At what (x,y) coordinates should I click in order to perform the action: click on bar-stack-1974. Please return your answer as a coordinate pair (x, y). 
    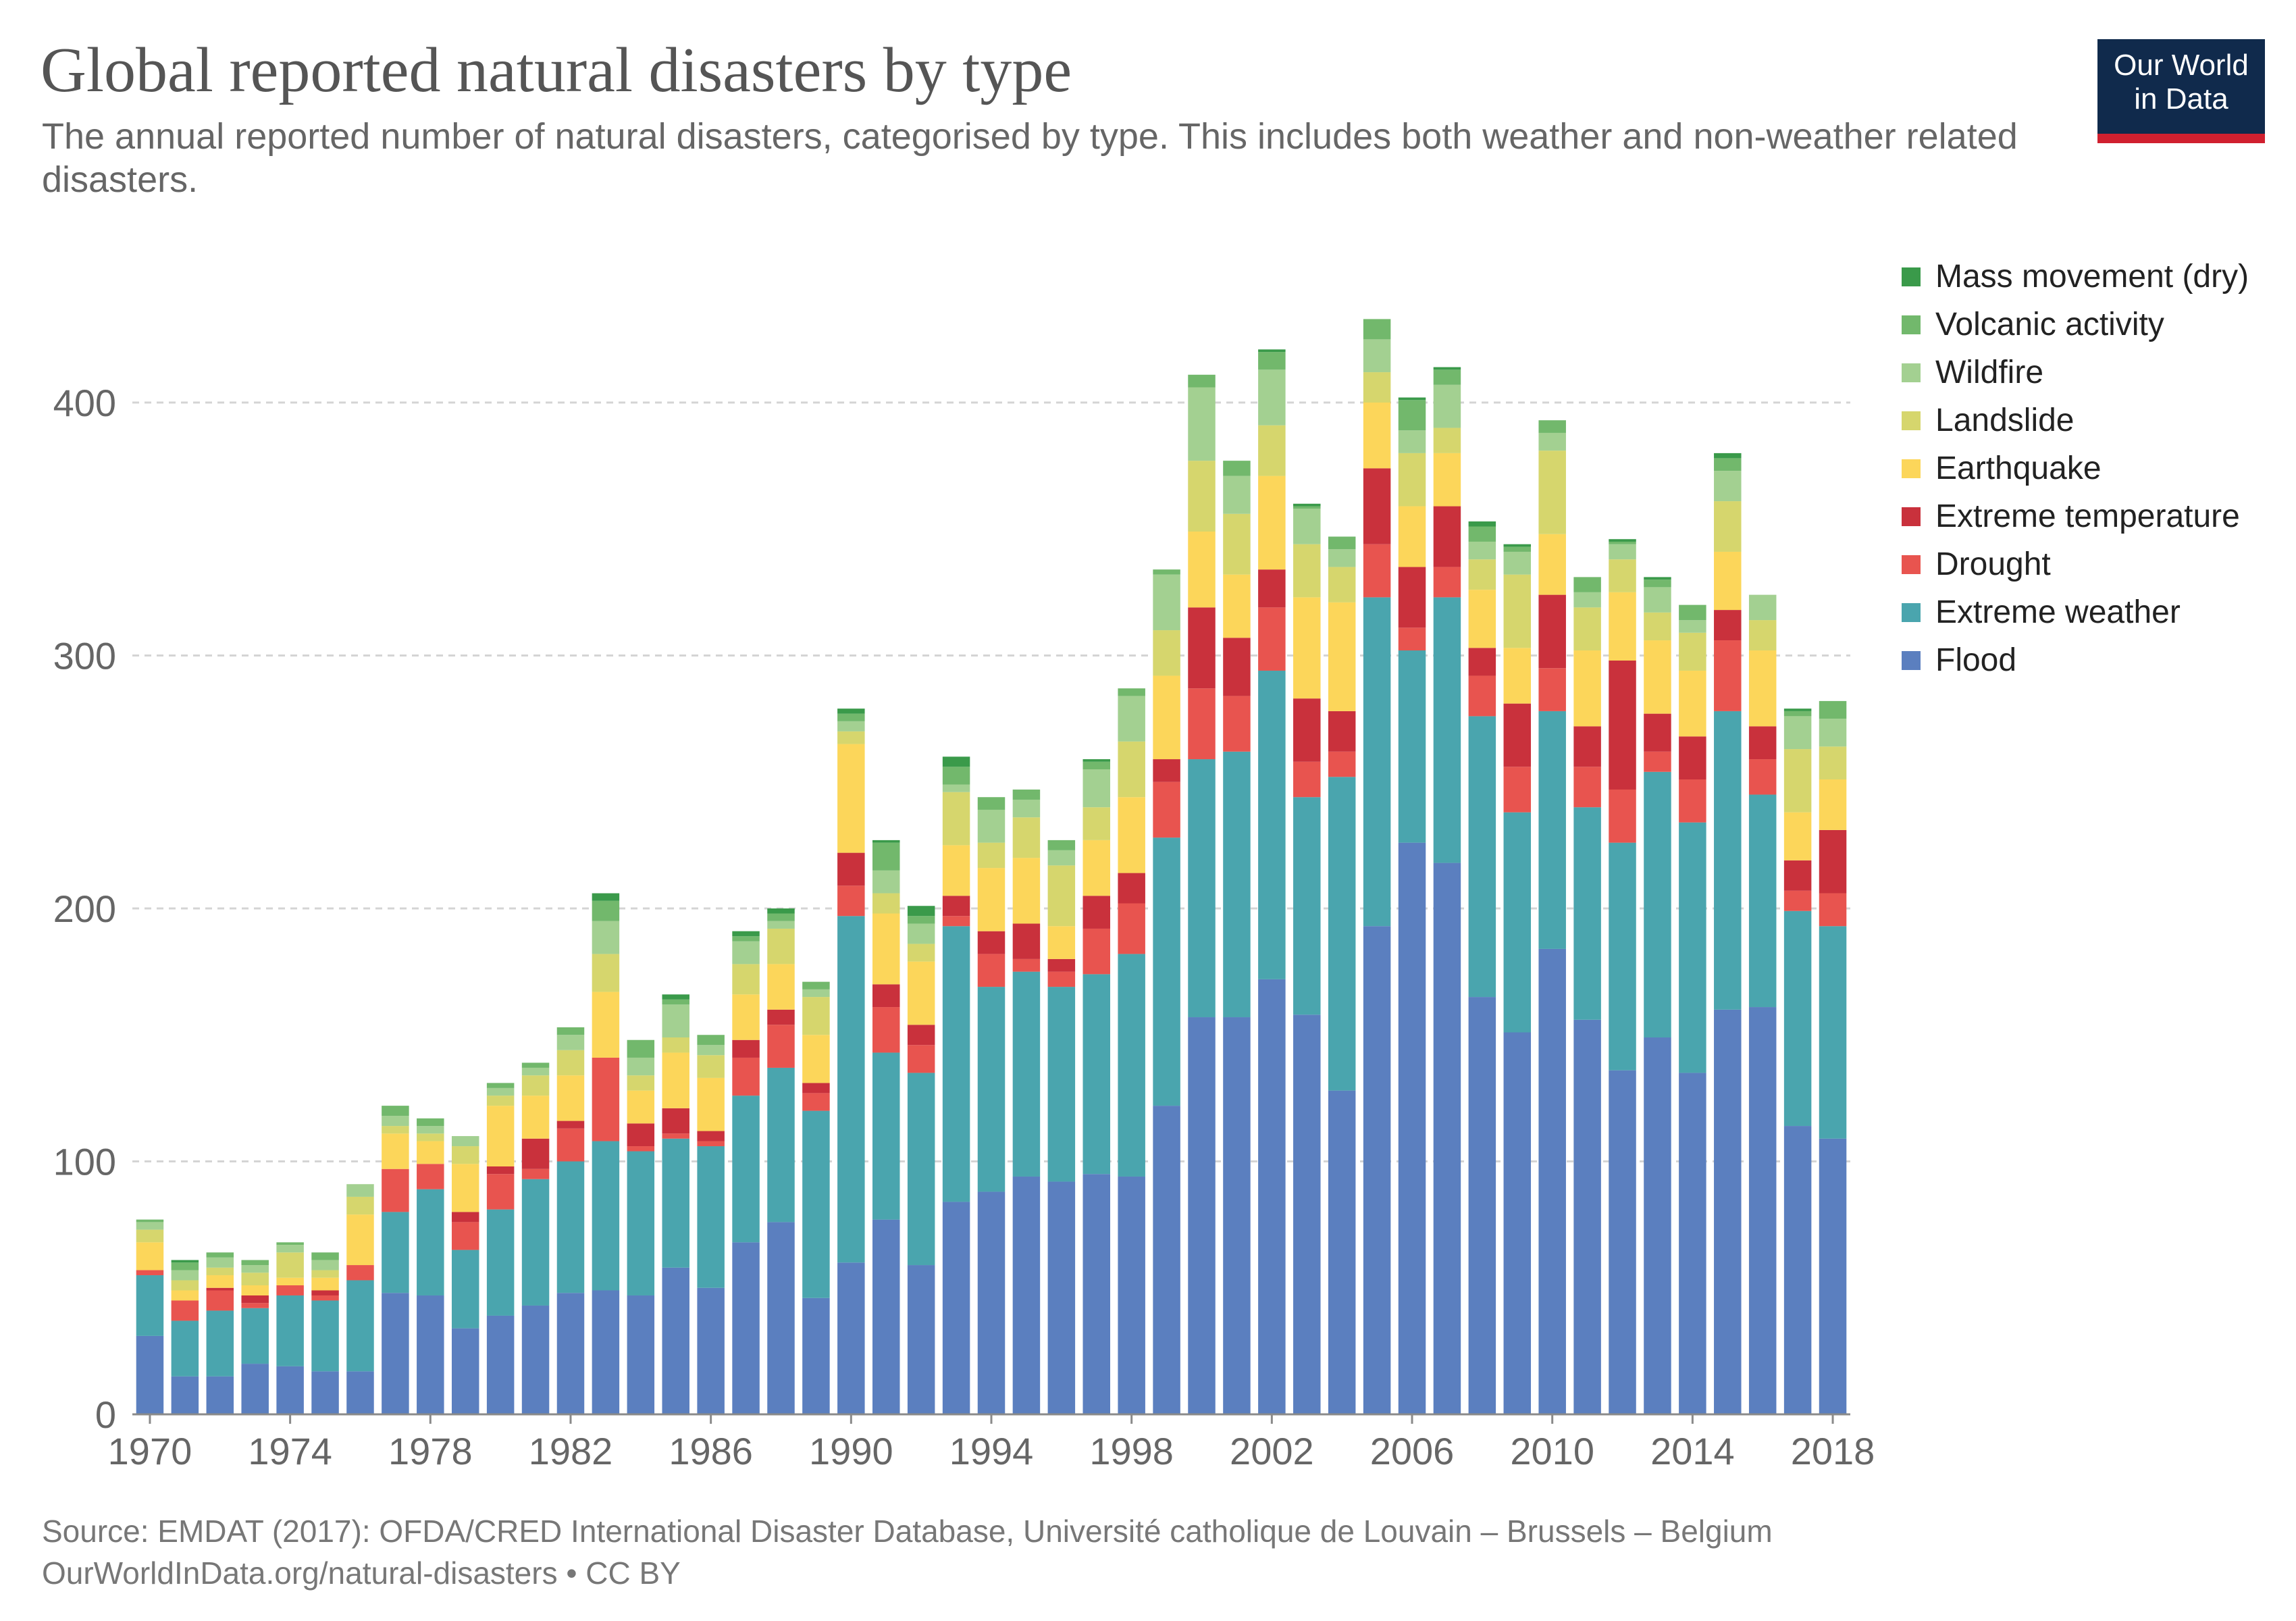
    Looking at the image, I should click on (290, 1328).